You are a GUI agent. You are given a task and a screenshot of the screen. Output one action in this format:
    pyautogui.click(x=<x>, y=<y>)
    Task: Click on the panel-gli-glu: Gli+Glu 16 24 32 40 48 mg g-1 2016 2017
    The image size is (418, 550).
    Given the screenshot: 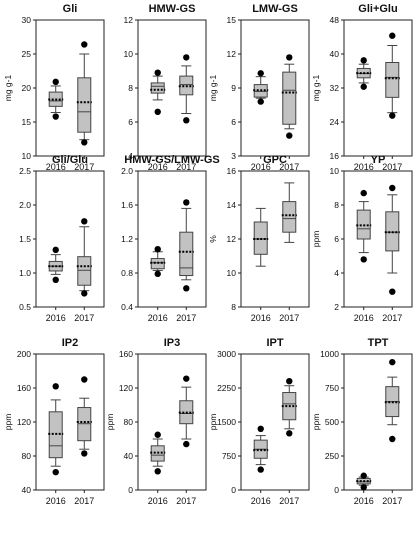 What is the action you would take?
    pyautogui.click(x=362, y=87)
    